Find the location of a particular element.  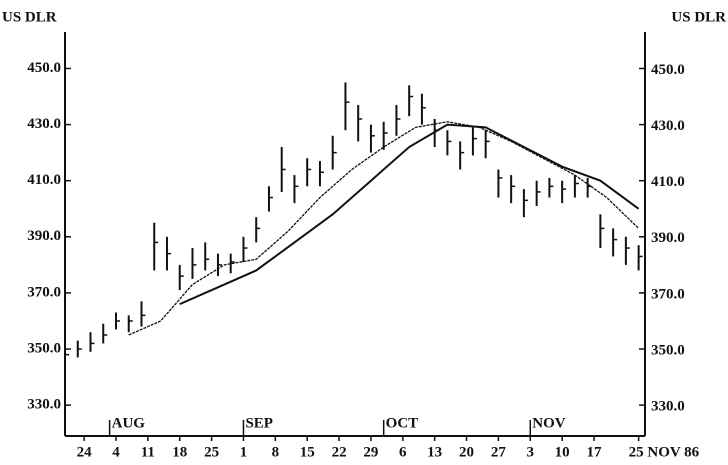

x-tick-label: 1 is located at coordinates (244, 452).